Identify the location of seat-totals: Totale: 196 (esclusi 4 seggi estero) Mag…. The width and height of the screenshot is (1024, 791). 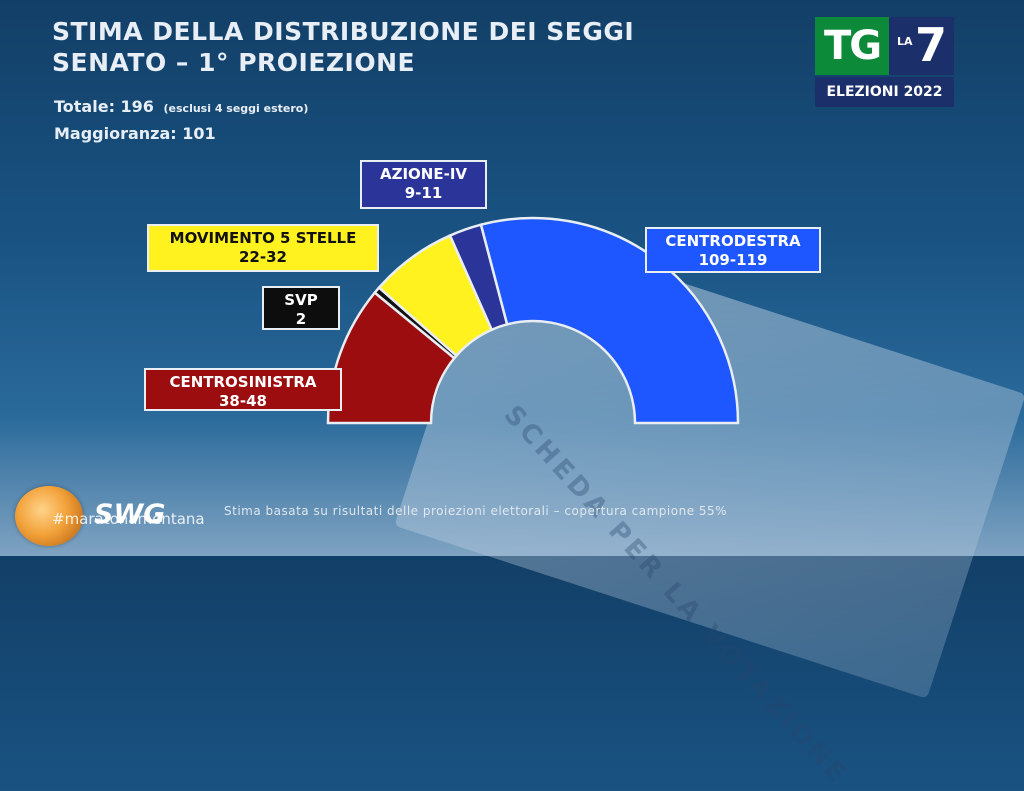
(181, 120).